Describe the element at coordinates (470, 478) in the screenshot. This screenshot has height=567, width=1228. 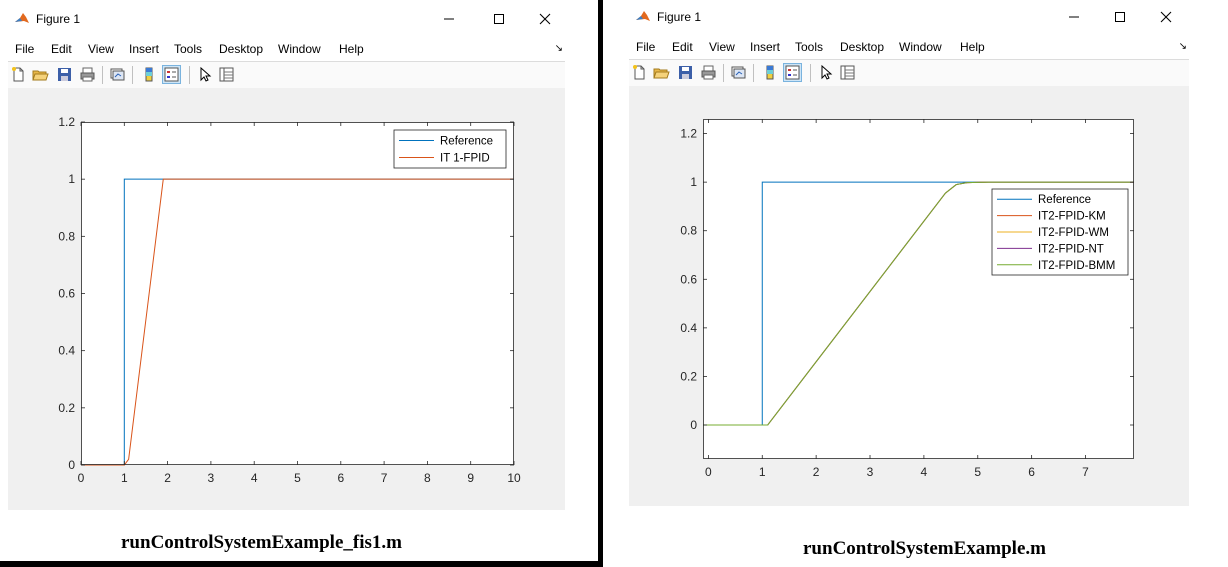
I see `x-tick-label: 9` at that location.